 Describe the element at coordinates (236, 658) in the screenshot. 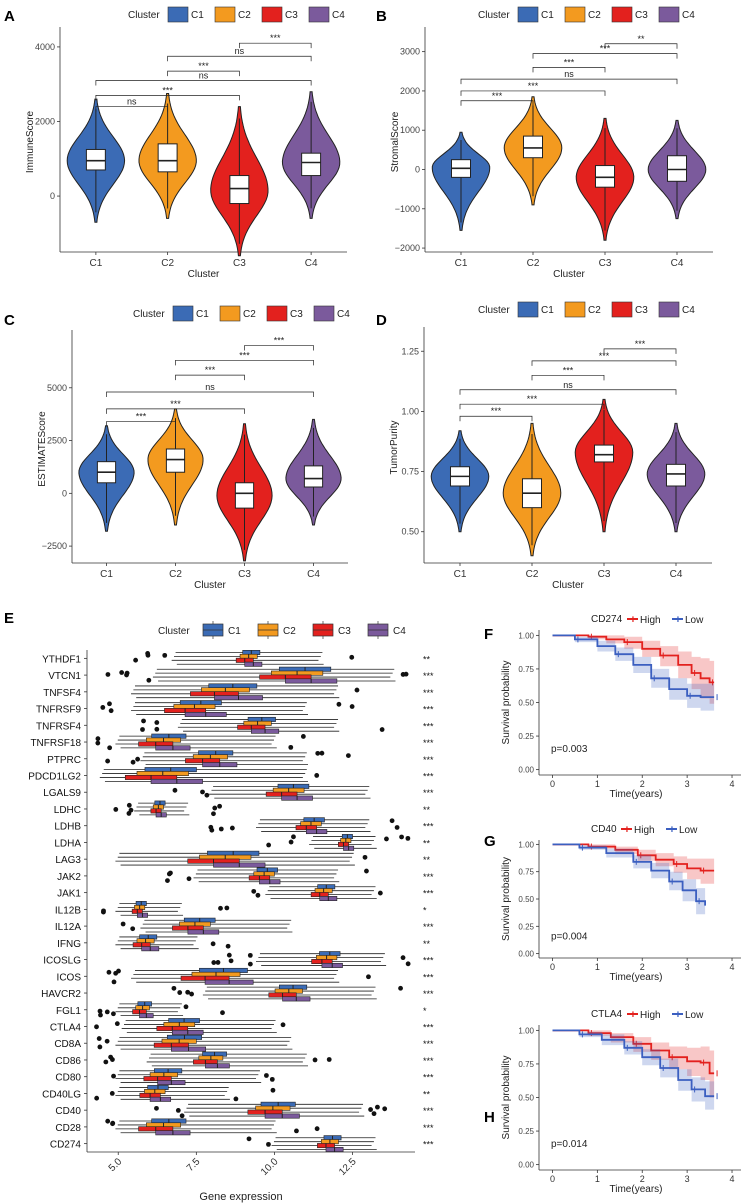

I see `gene-row-ythdf1: YTHDF1 **` at that location.